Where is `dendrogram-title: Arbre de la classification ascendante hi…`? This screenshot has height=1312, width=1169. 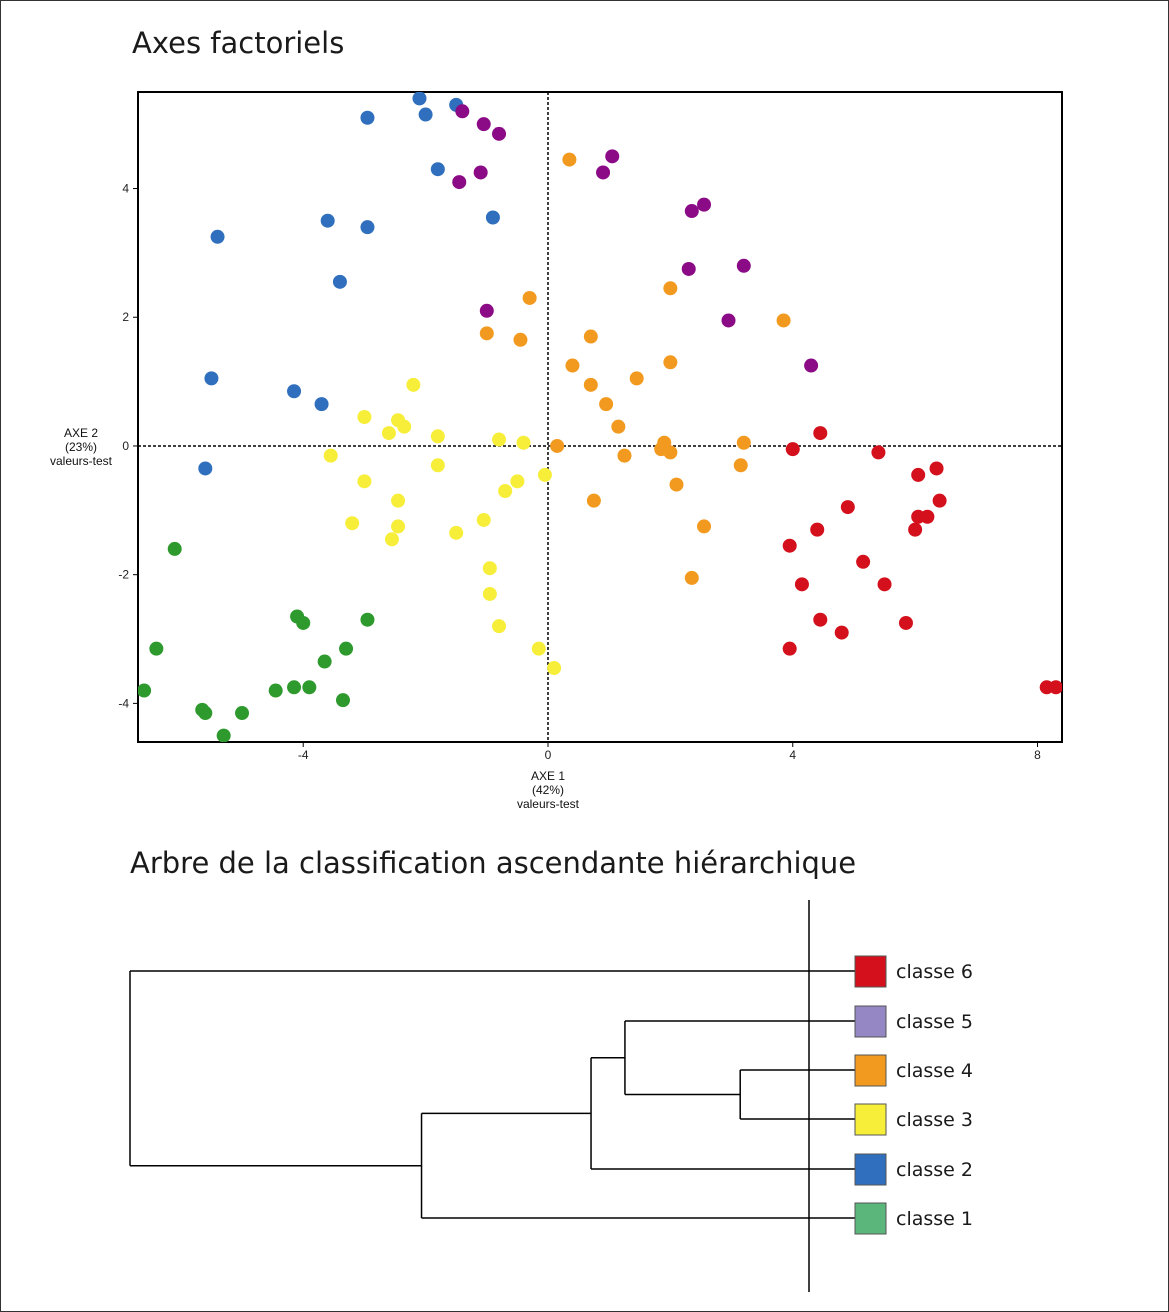 dendrogram-title: Arbre de la classification ascendante hi… is located at coordinates (493, 863).